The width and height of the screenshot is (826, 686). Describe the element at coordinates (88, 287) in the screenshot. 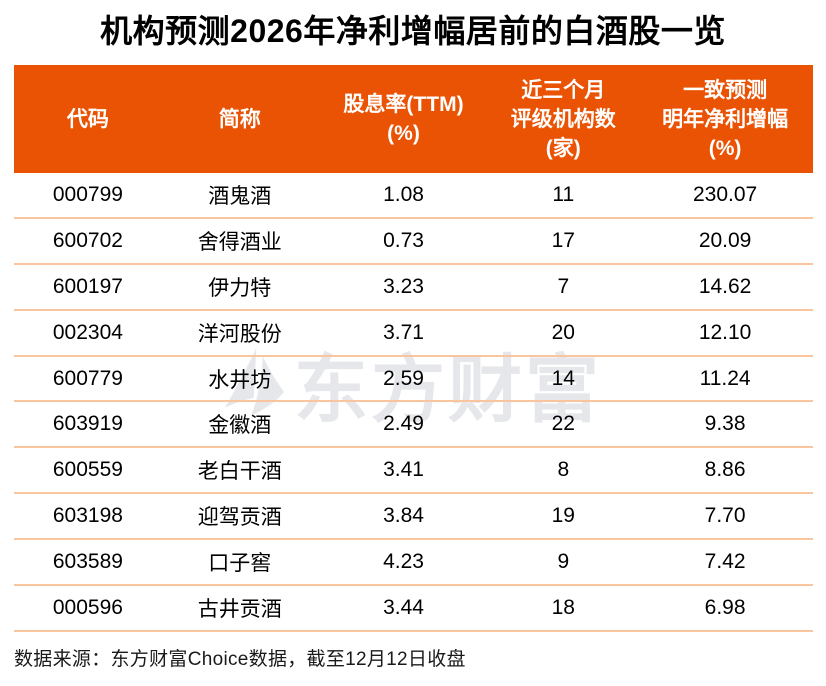

I see `code-cell: 600197` at that location.